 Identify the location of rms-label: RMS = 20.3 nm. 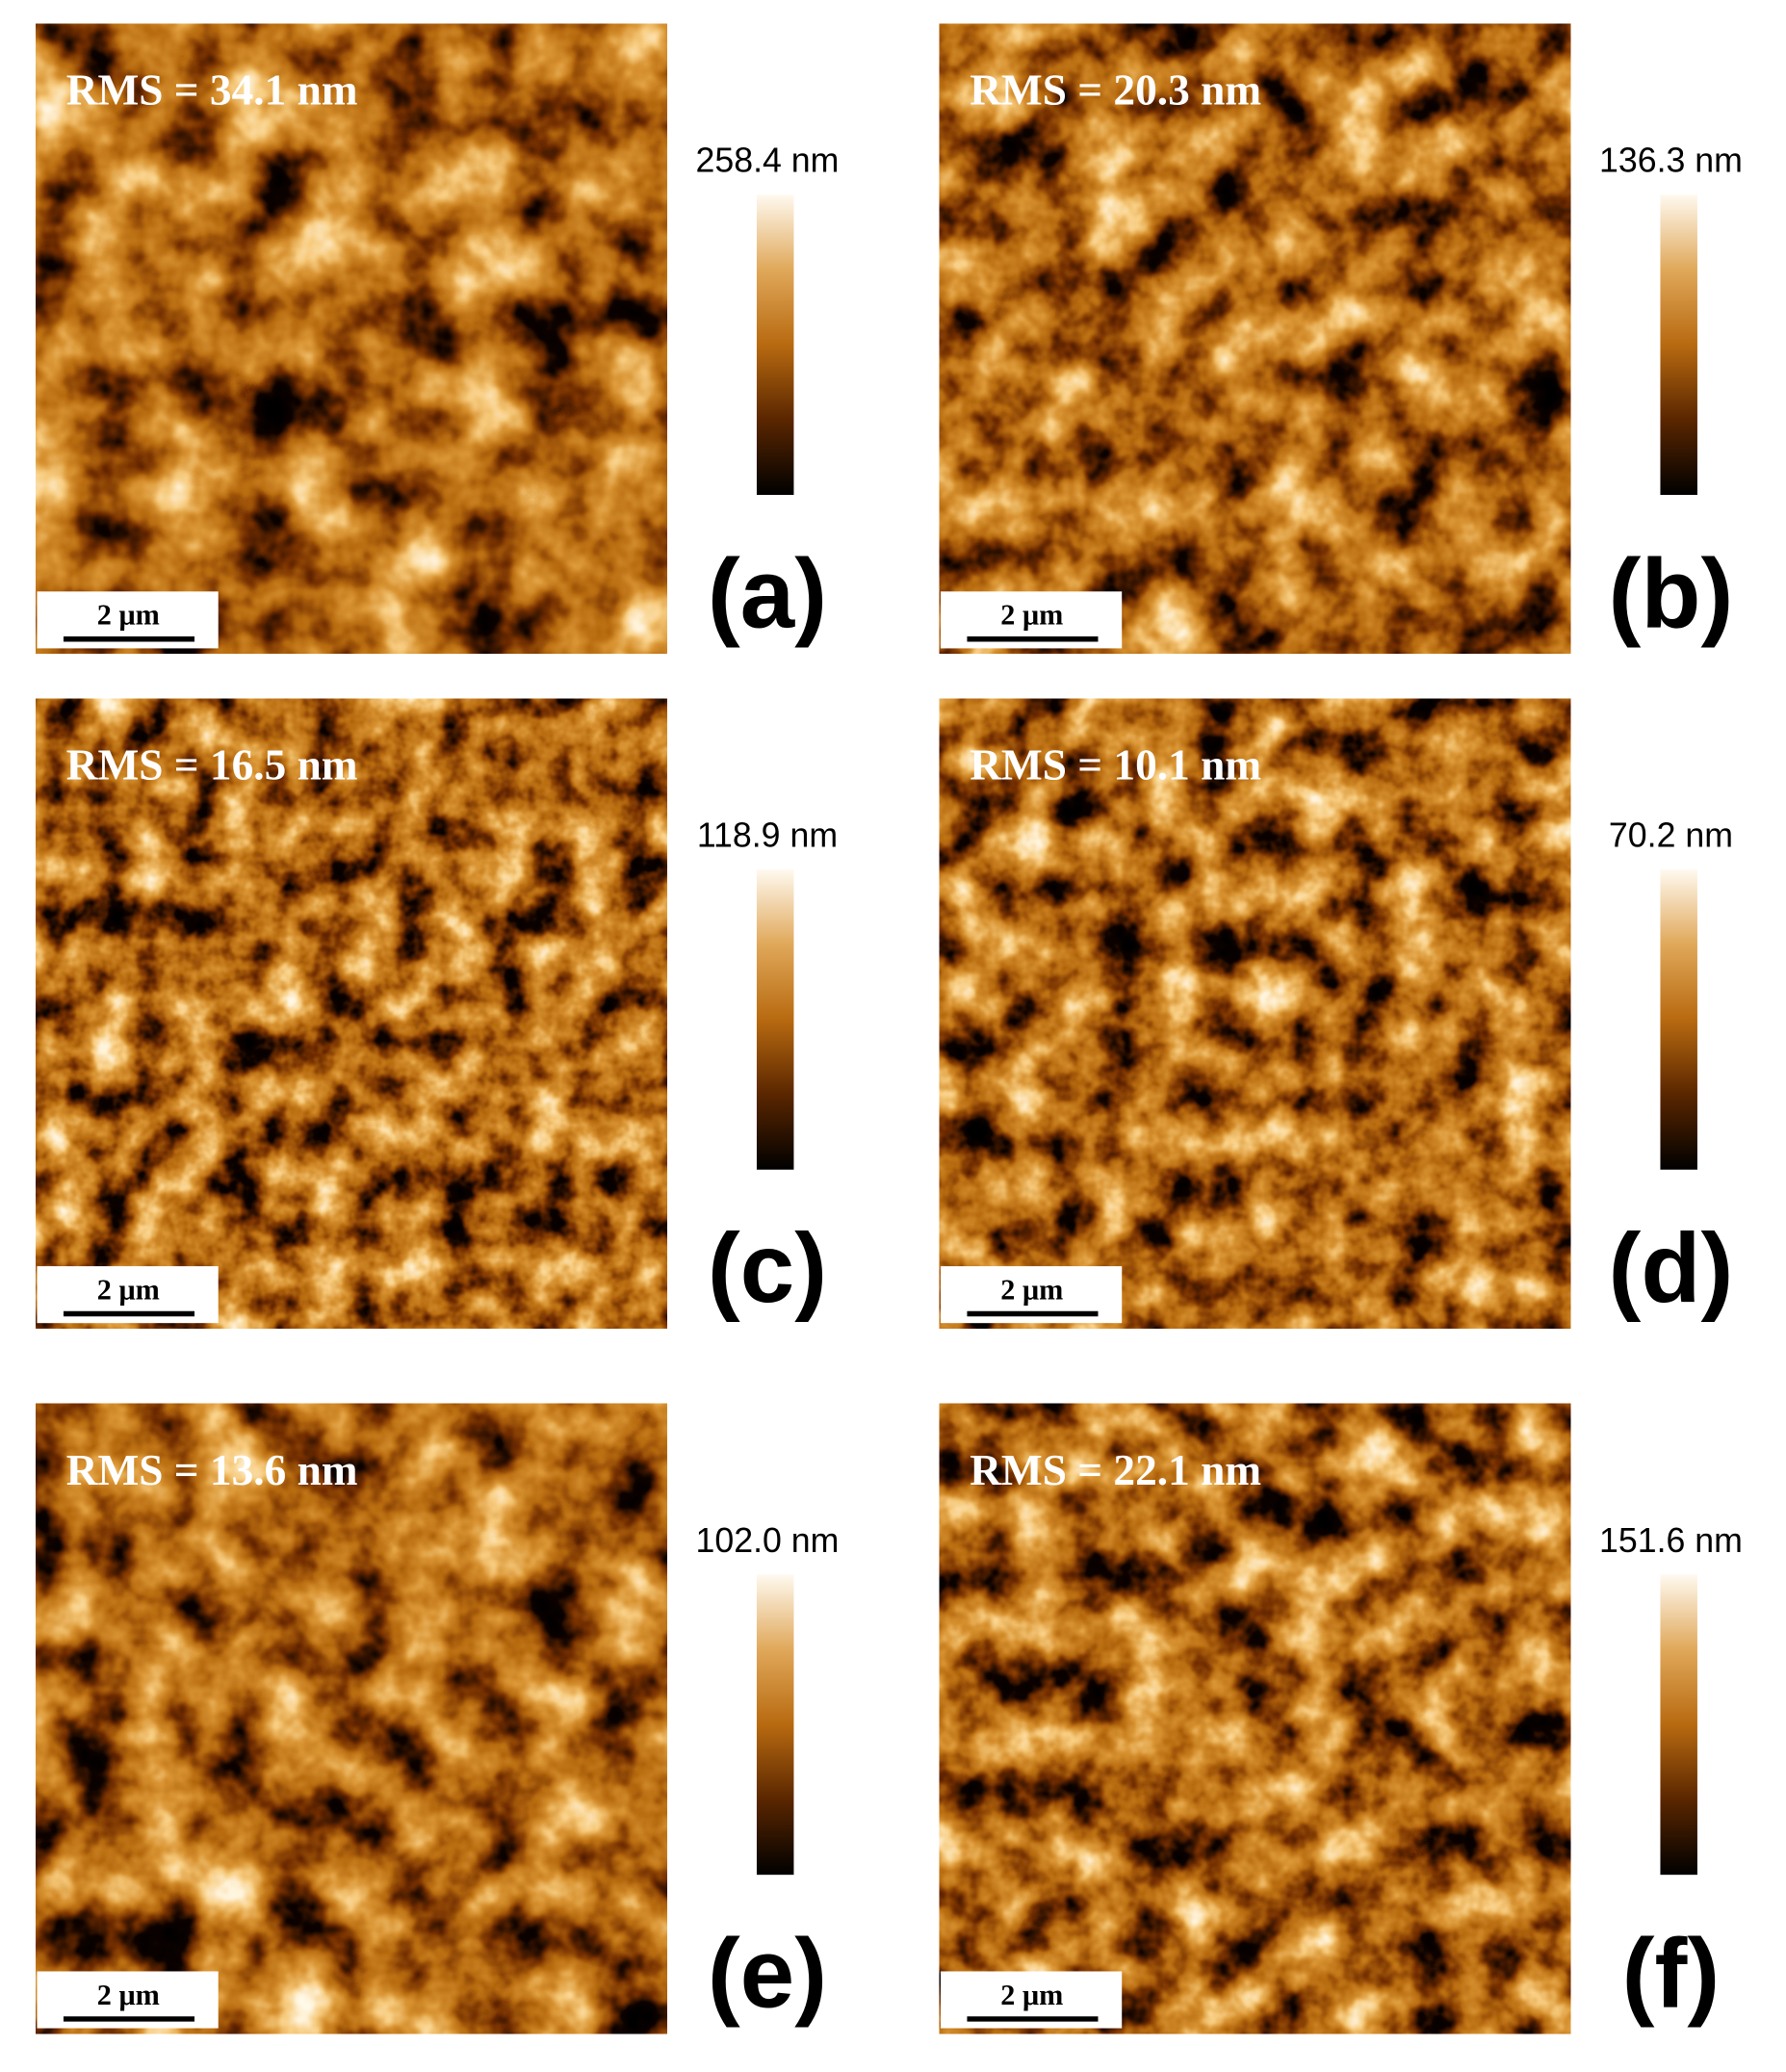
(1115, 90).